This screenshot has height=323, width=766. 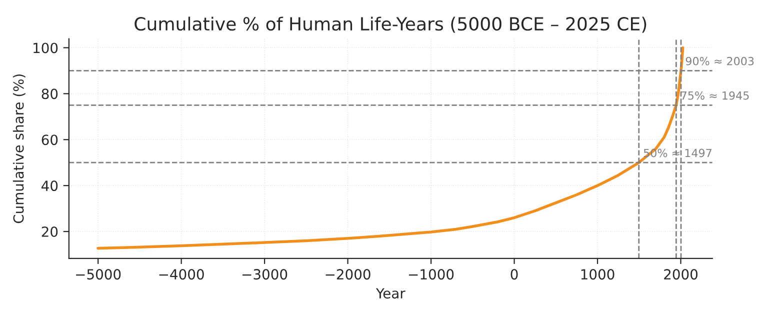 I want to click on y-tick-label: 80, so click(x=50, y=94).